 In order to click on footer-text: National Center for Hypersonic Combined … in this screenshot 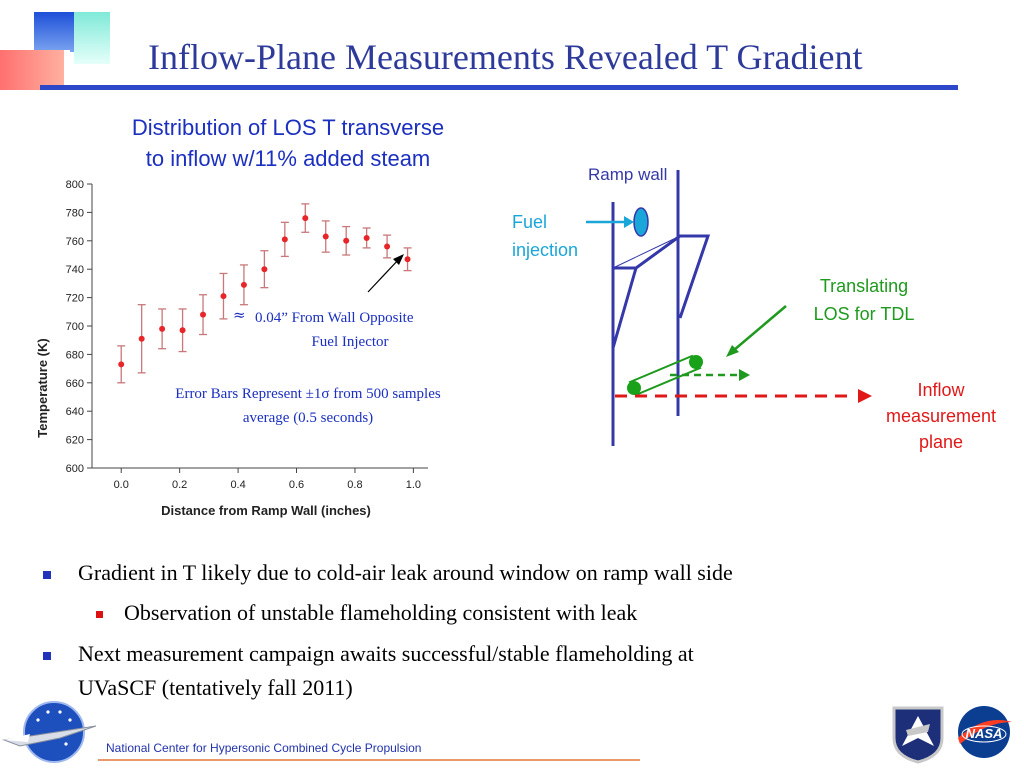, I will do `click(264, 748)`.